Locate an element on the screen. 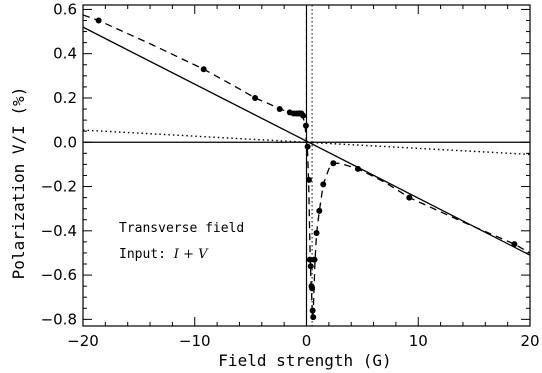 The height and width of the screenshot is (373, 542). annotation-line-1: Transverse field is located at coordinates (181, 228).